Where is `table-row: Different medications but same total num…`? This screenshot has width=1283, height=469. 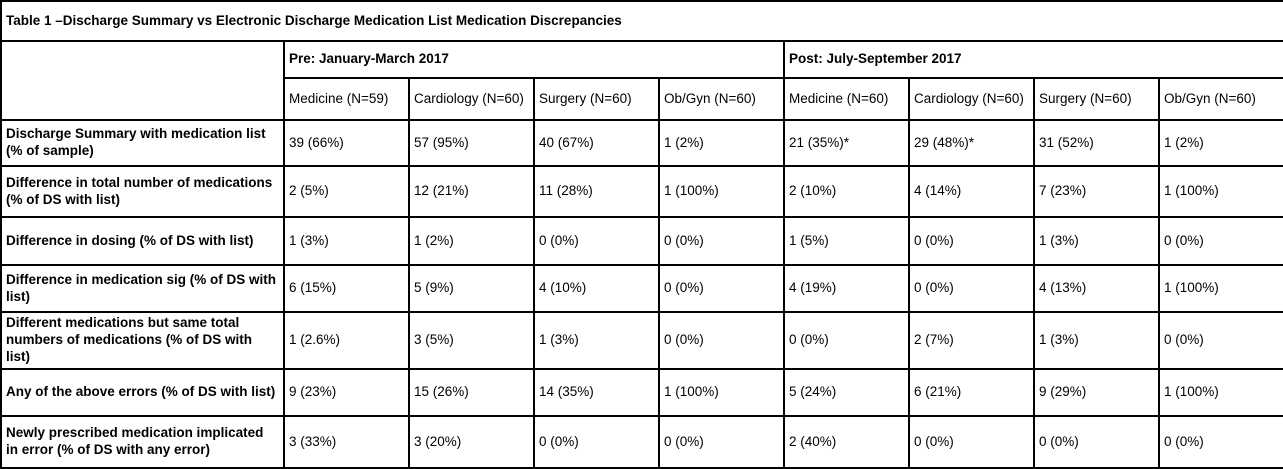
table-row: Different medications but same total num… is located at coordinates (641, 340).